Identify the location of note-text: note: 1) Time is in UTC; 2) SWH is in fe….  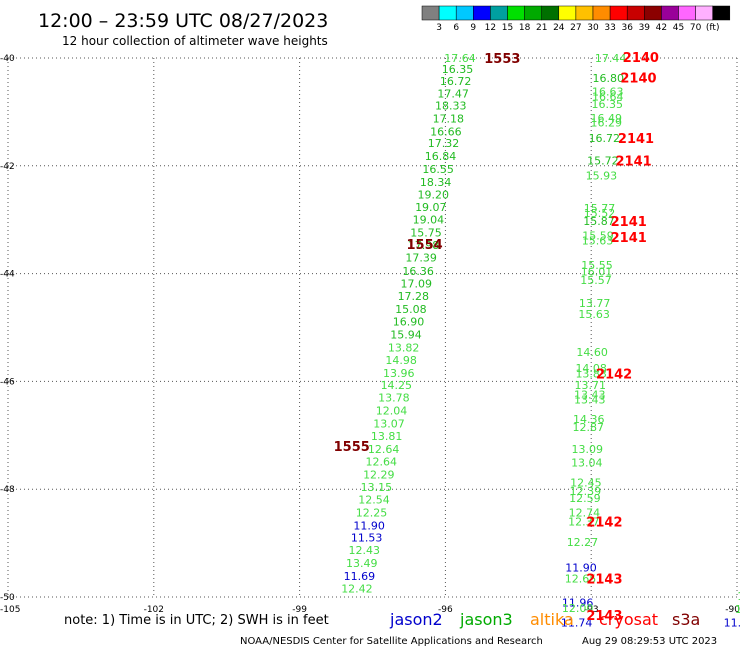
(196, 620).